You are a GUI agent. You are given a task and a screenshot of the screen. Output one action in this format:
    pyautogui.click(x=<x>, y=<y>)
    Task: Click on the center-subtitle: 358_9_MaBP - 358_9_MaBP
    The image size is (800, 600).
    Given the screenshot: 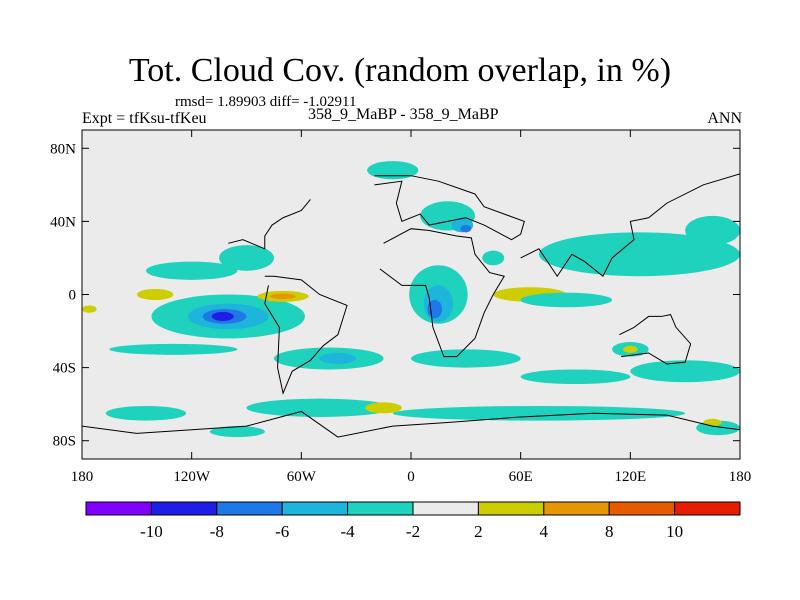 What is the action you would take?
    pyautogui.click(x=403, y=114)
    